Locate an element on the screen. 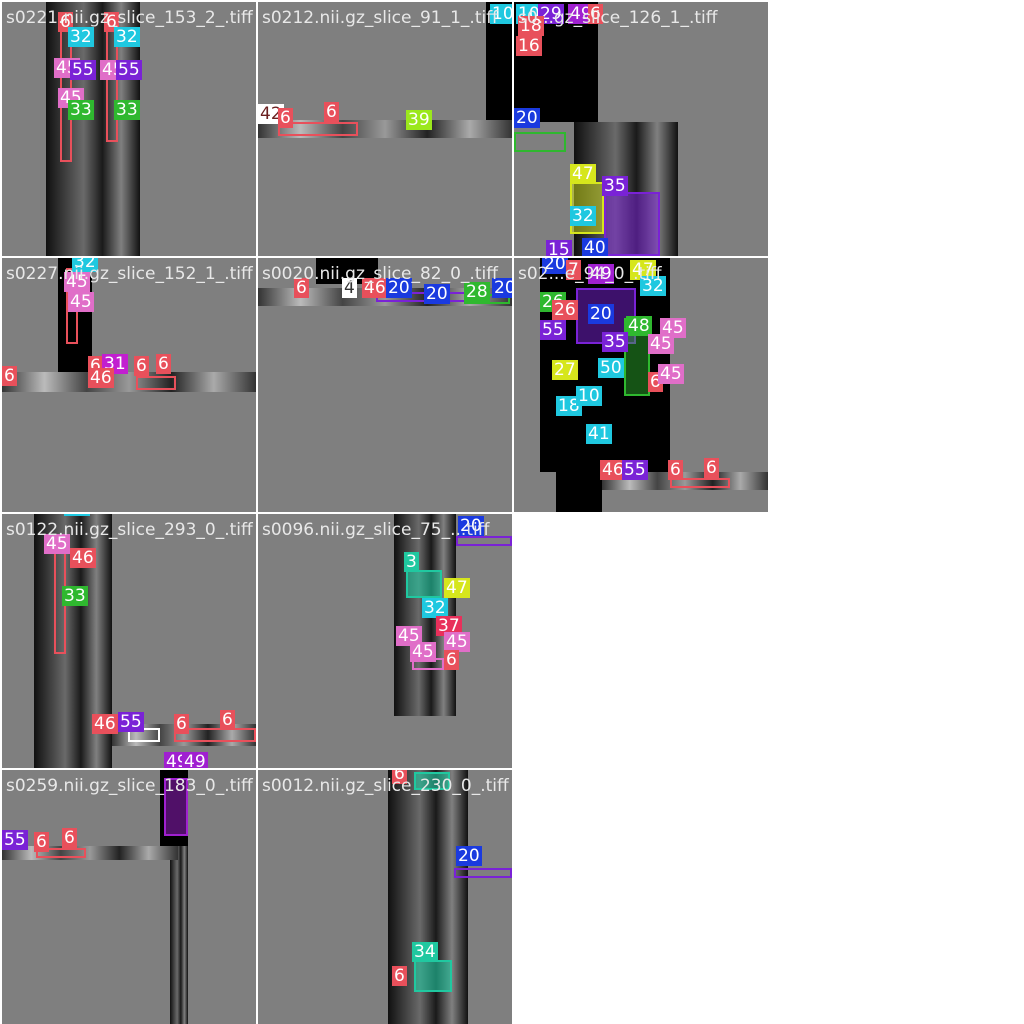  tile-title: s0...gz_slice_126_1_.tiff is located at coordinates (618, 18).